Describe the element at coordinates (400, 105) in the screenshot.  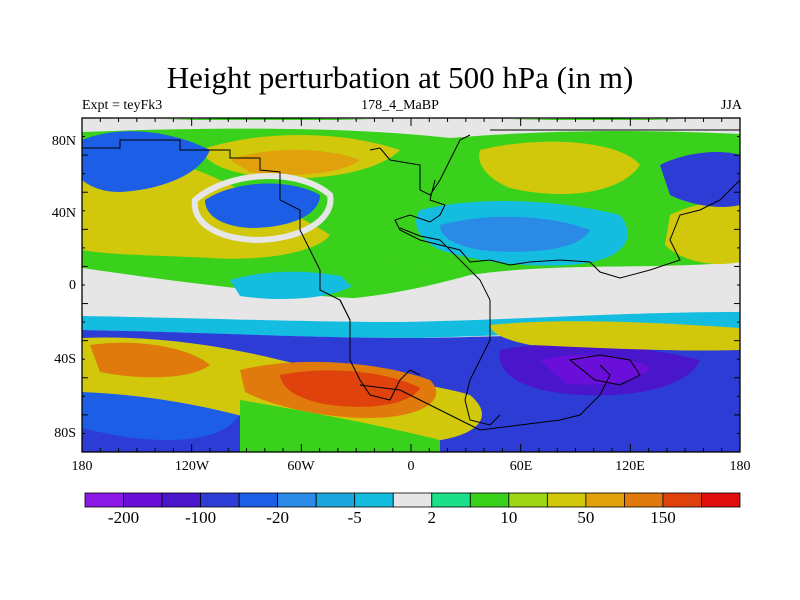
I see `center-string: 178_4_MaBP` at that location.